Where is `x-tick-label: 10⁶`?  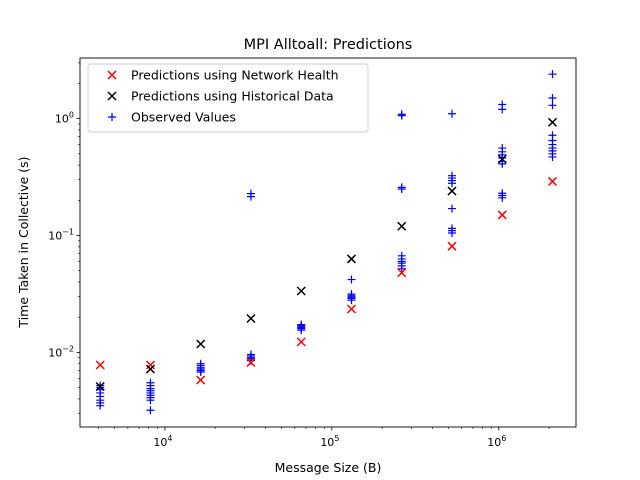 x-tick-label: 10⁶ is located at coordinates (496, 441).